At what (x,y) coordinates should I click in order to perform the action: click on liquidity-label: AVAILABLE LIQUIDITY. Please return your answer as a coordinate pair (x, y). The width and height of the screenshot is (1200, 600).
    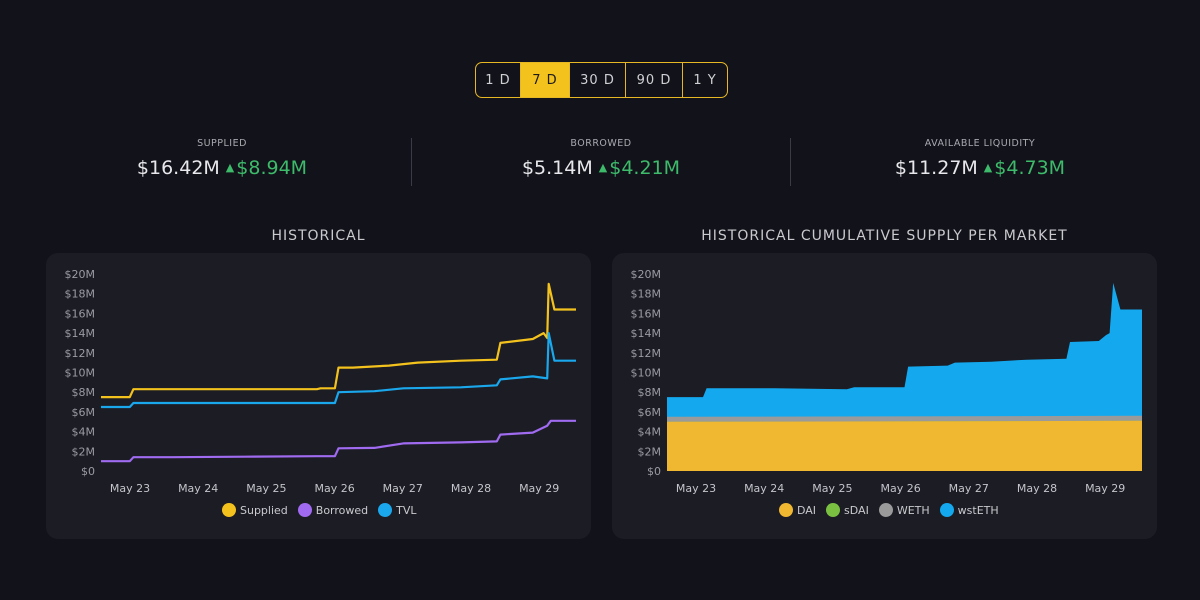
    Looking at the image, I should click on (980, 143).